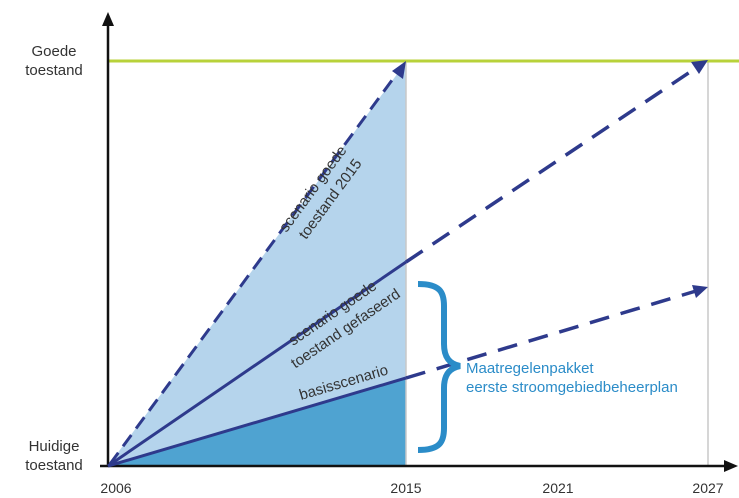  Describe the element at coordinates (257, 422) in the screenshot. I see `line-basisscenario` at that location.